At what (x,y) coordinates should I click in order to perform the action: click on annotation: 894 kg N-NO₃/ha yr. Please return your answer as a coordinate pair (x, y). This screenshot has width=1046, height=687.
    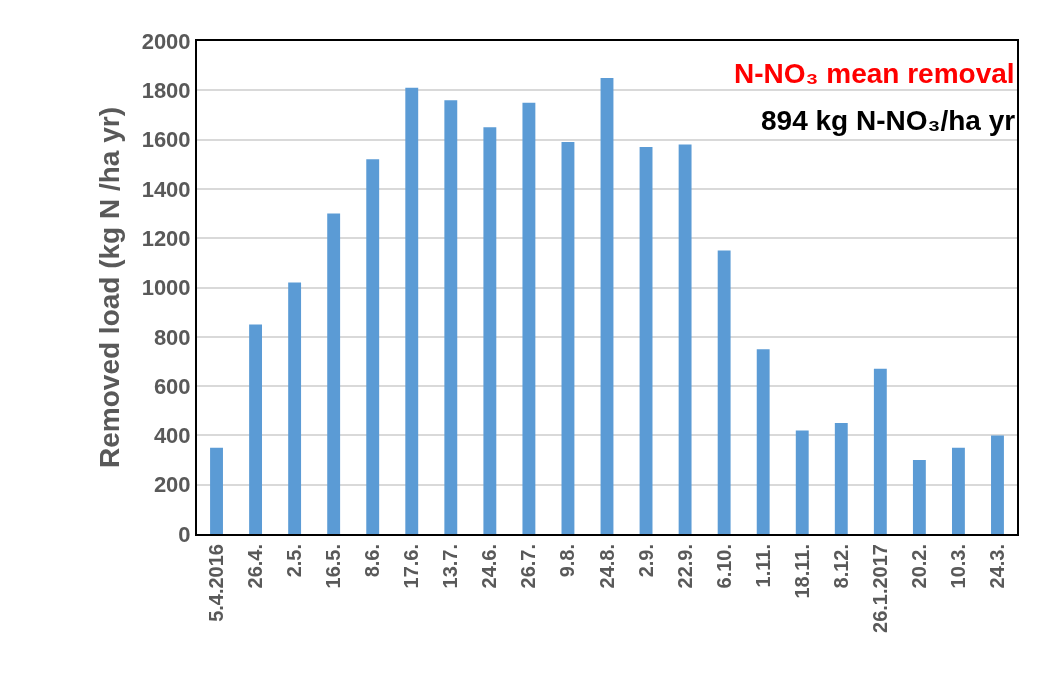
    Looking at the image, I should click on (888, 120).